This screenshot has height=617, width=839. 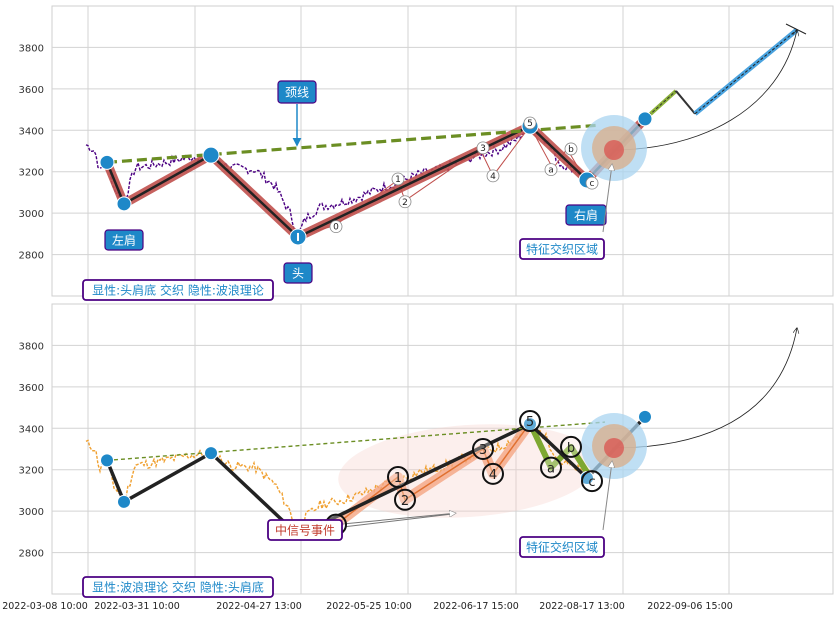 I want to click on bottom-zone-core, so click(x=614, y=448).